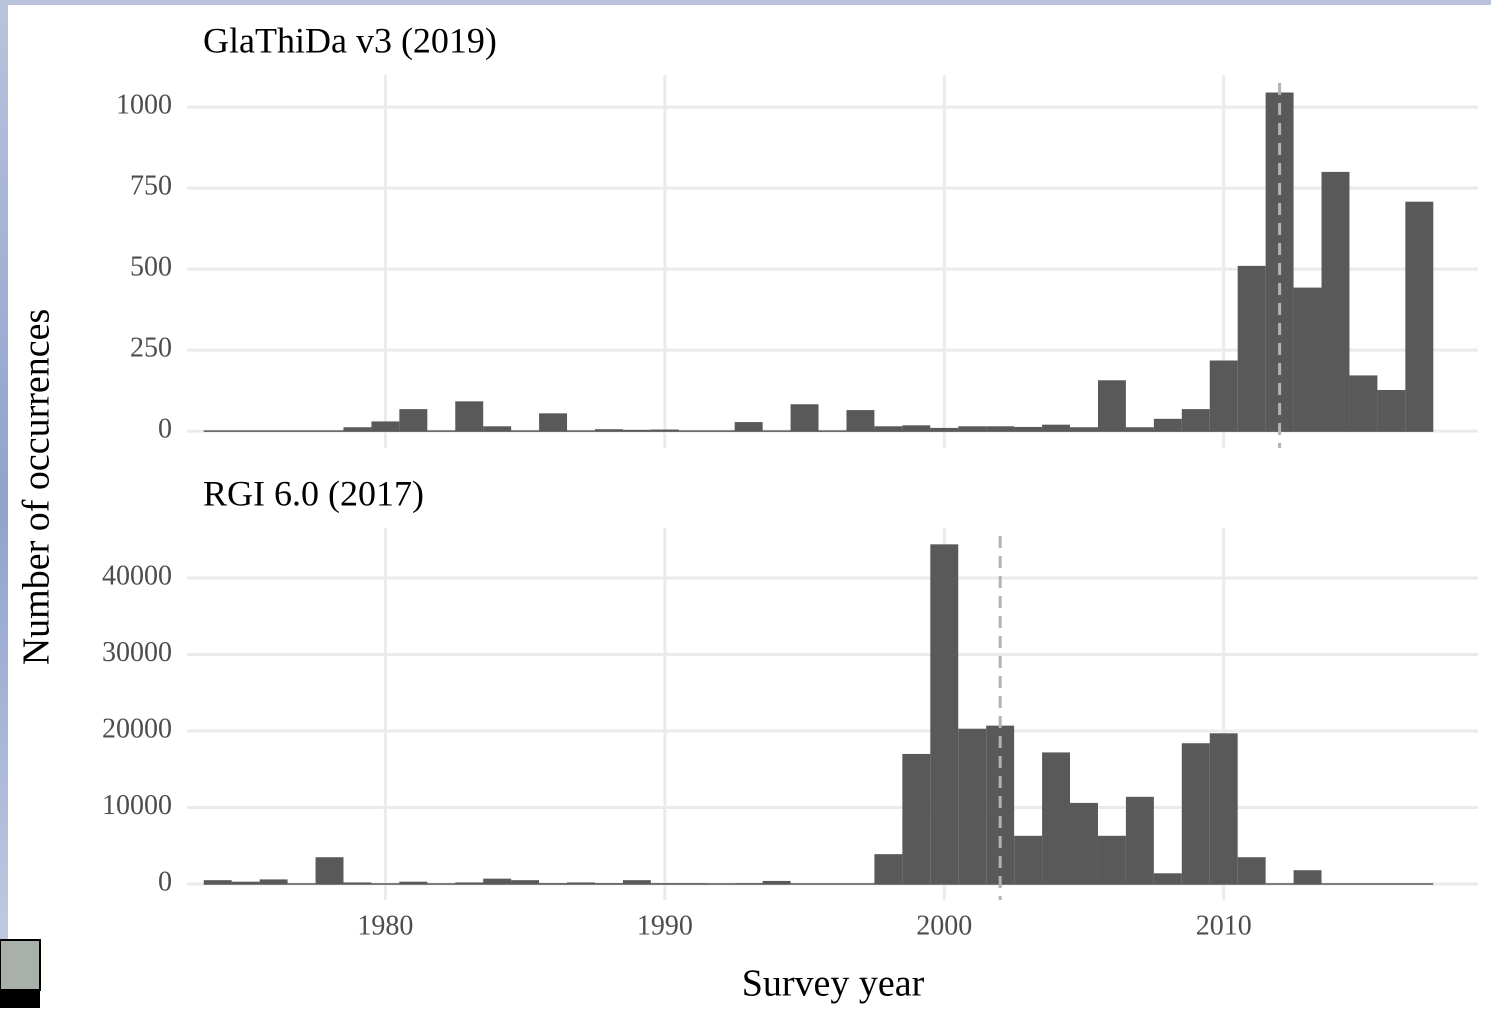 Image resolution: width=1491 pixels, height=1013 pixels. I want to click on y-tick-label: 1000, so click(144, 105).